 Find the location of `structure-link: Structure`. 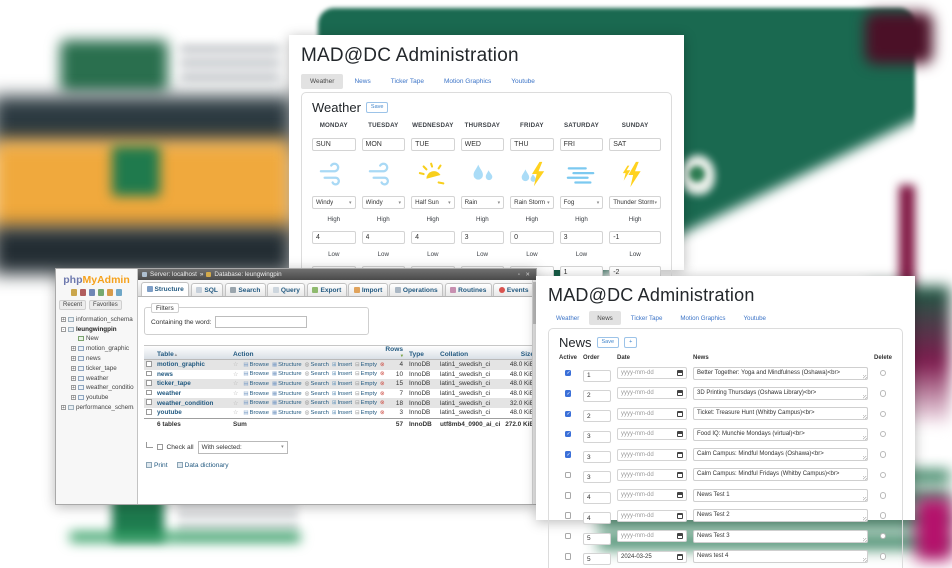

structure-link: Structure is located at coordinates (290, 364).